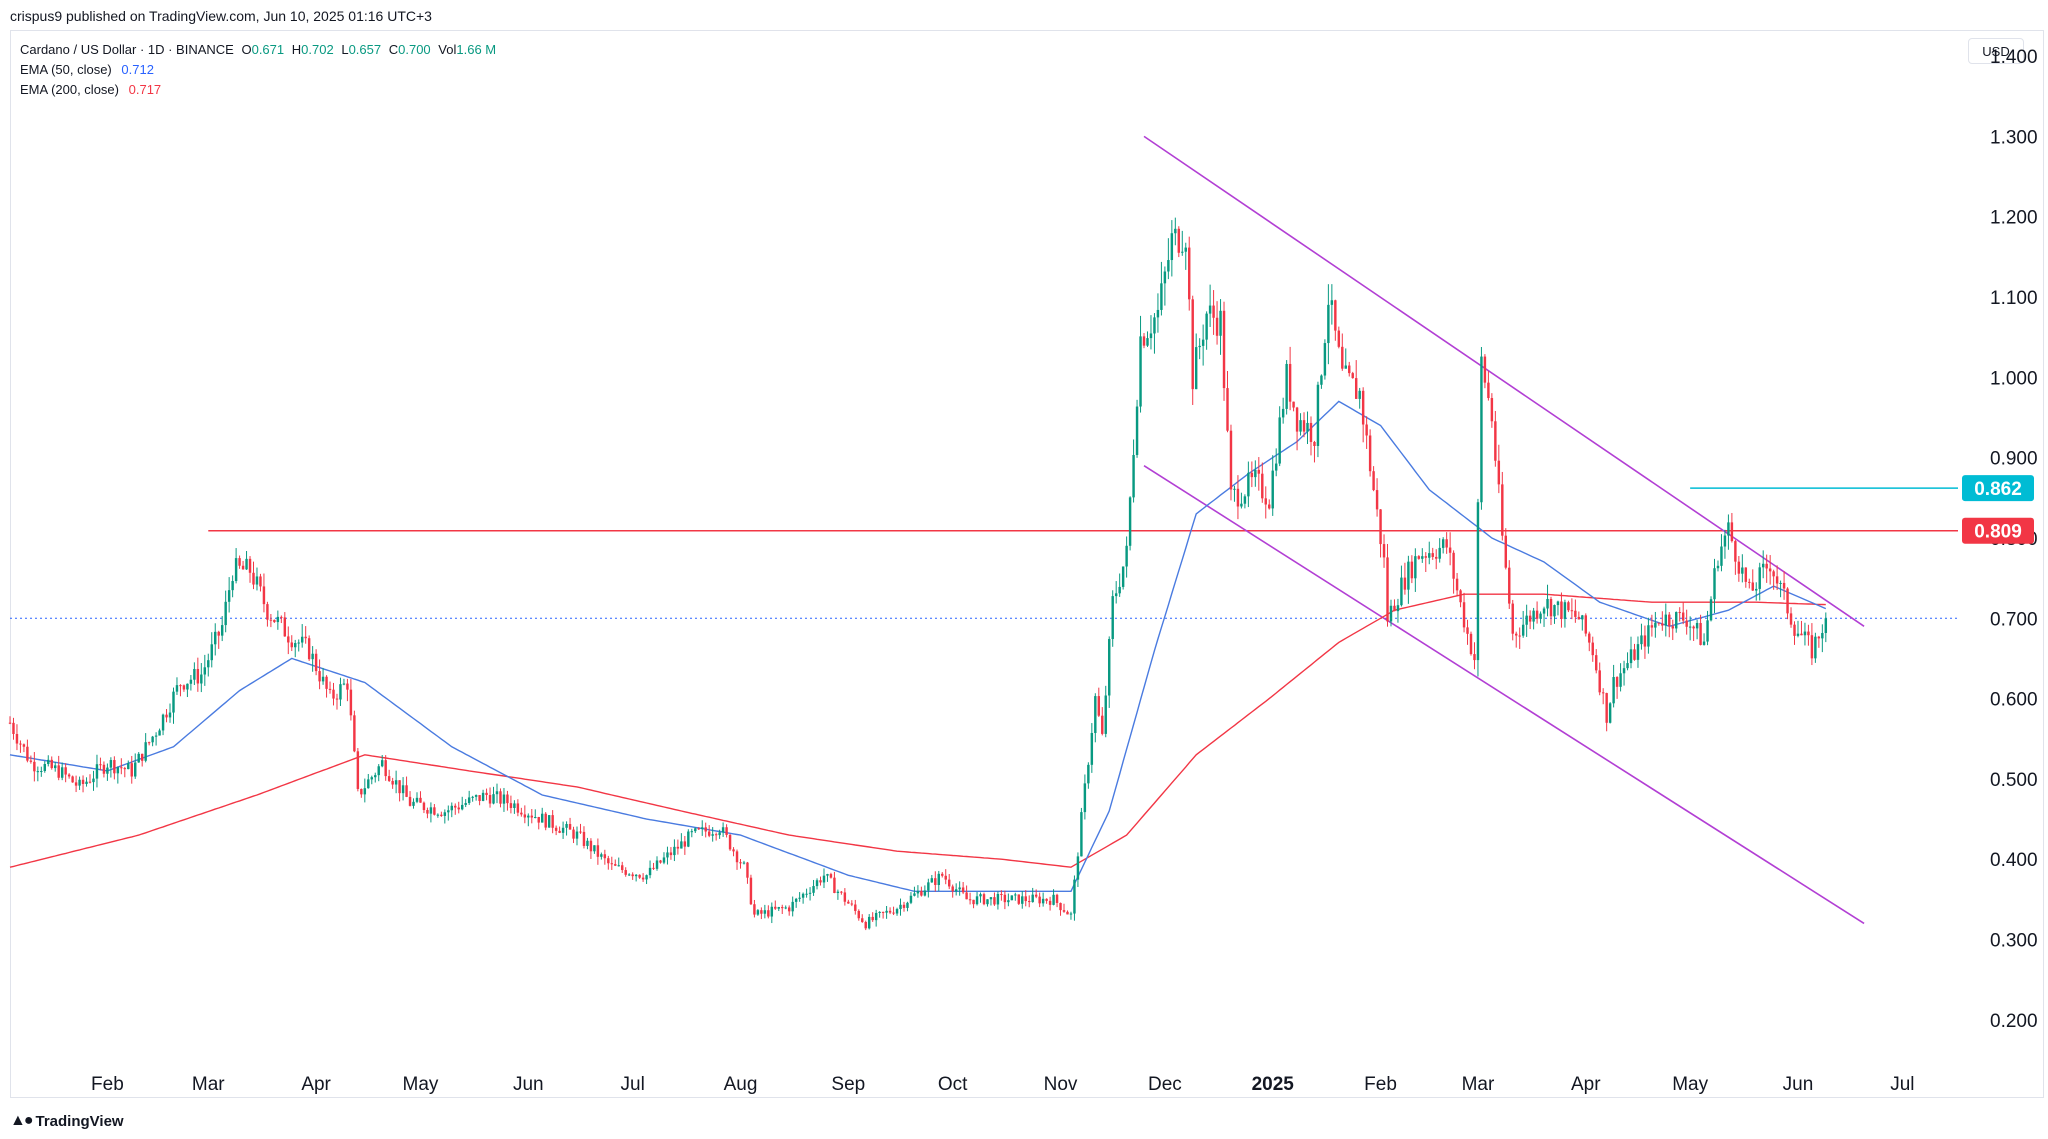  What do you see at coordinates (246, 49) in the screenshot?
I see `open-key: O` at bounding box center [246, 49].